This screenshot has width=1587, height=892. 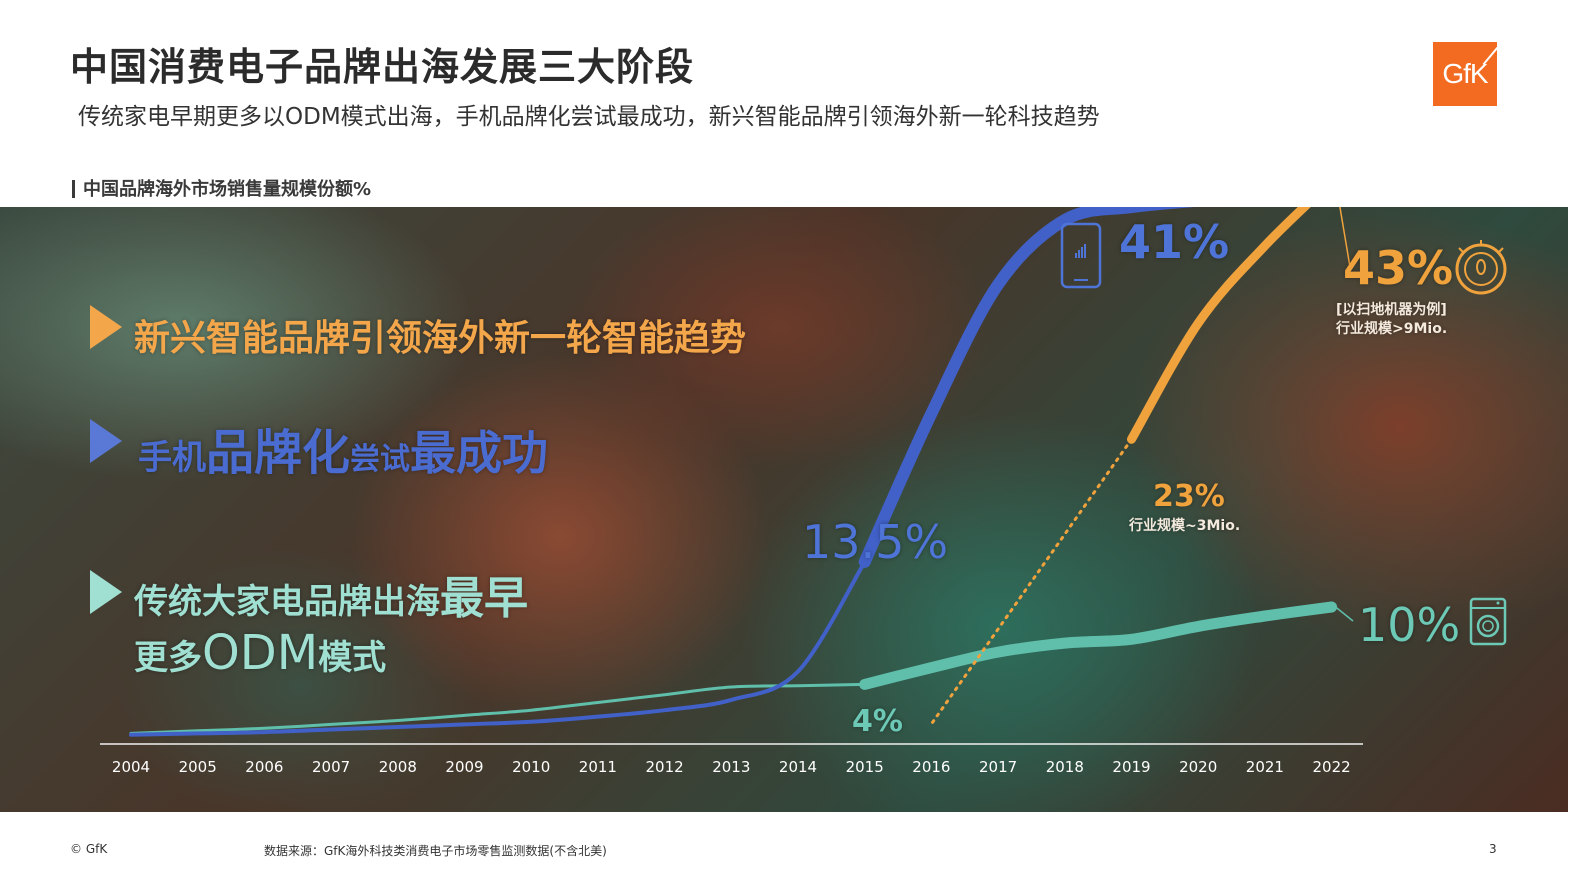 I want to click on x-tick-label: 2019, so click(x=1131, y=767).